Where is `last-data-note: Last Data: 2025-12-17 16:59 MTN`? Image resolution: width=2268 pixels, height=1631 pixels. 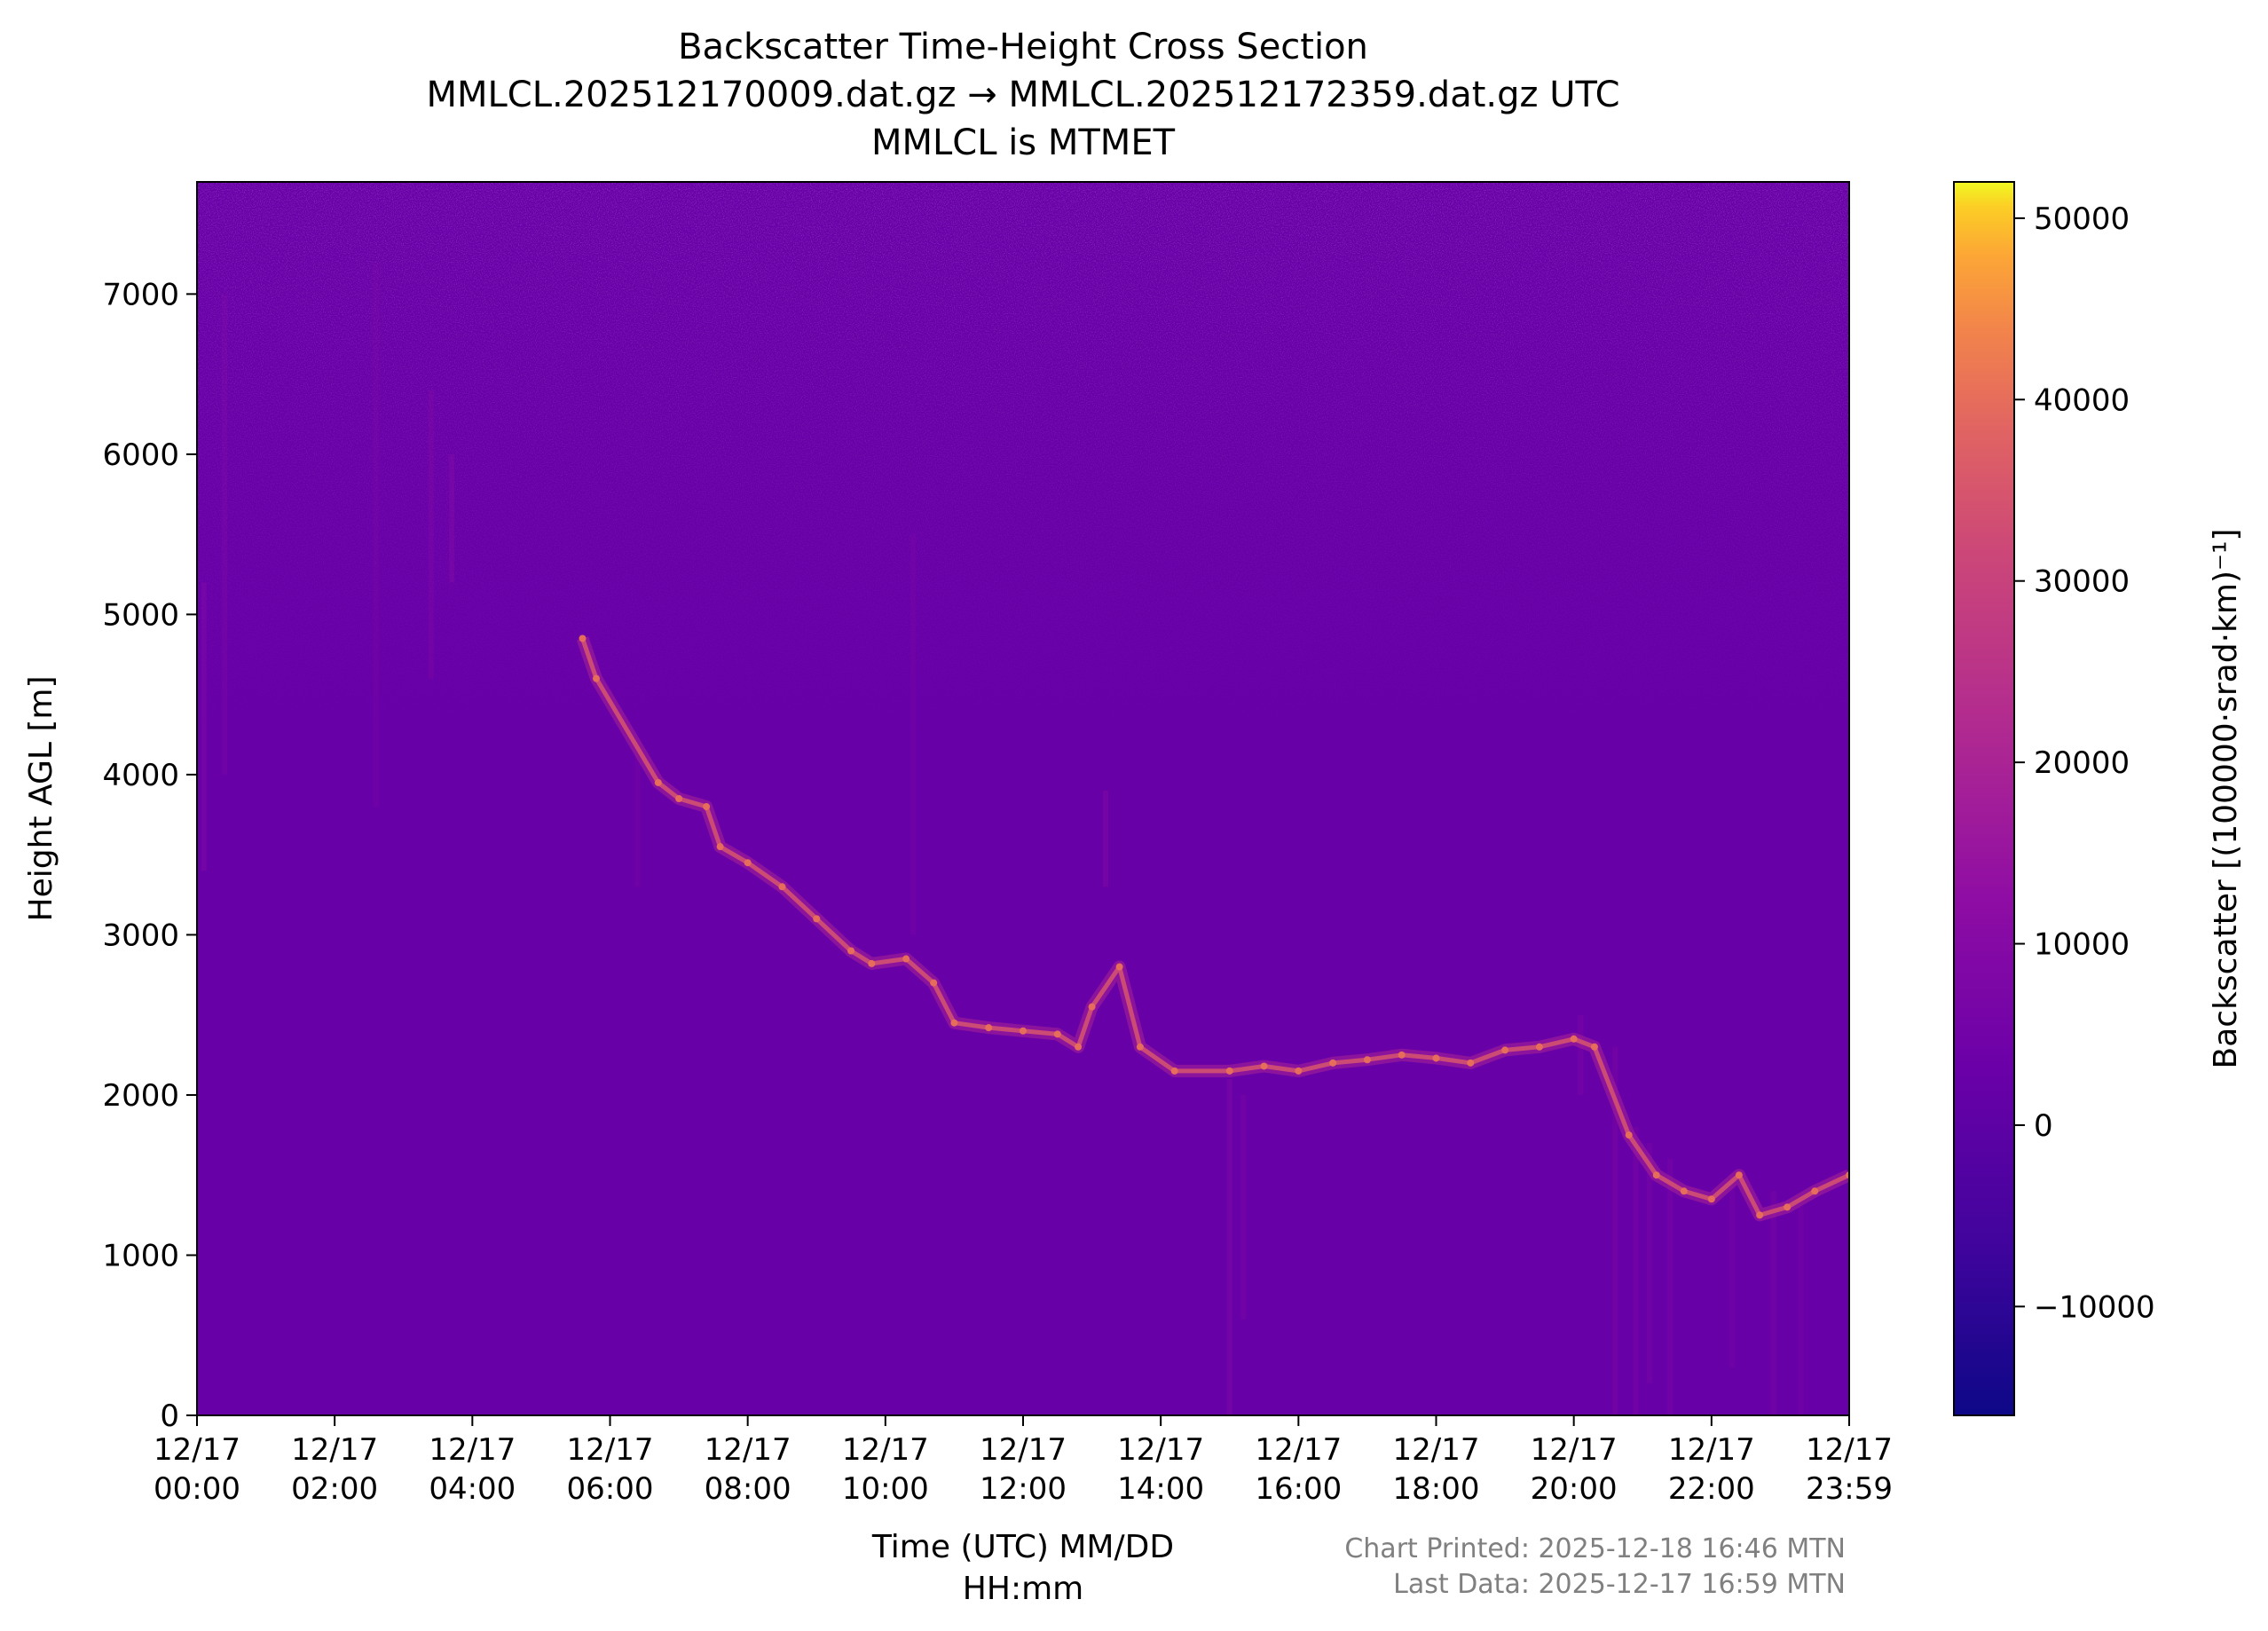 last-data-note: Last Data: 2025-12-17 16:59 MTN is located at coordinates (1620, 1584).